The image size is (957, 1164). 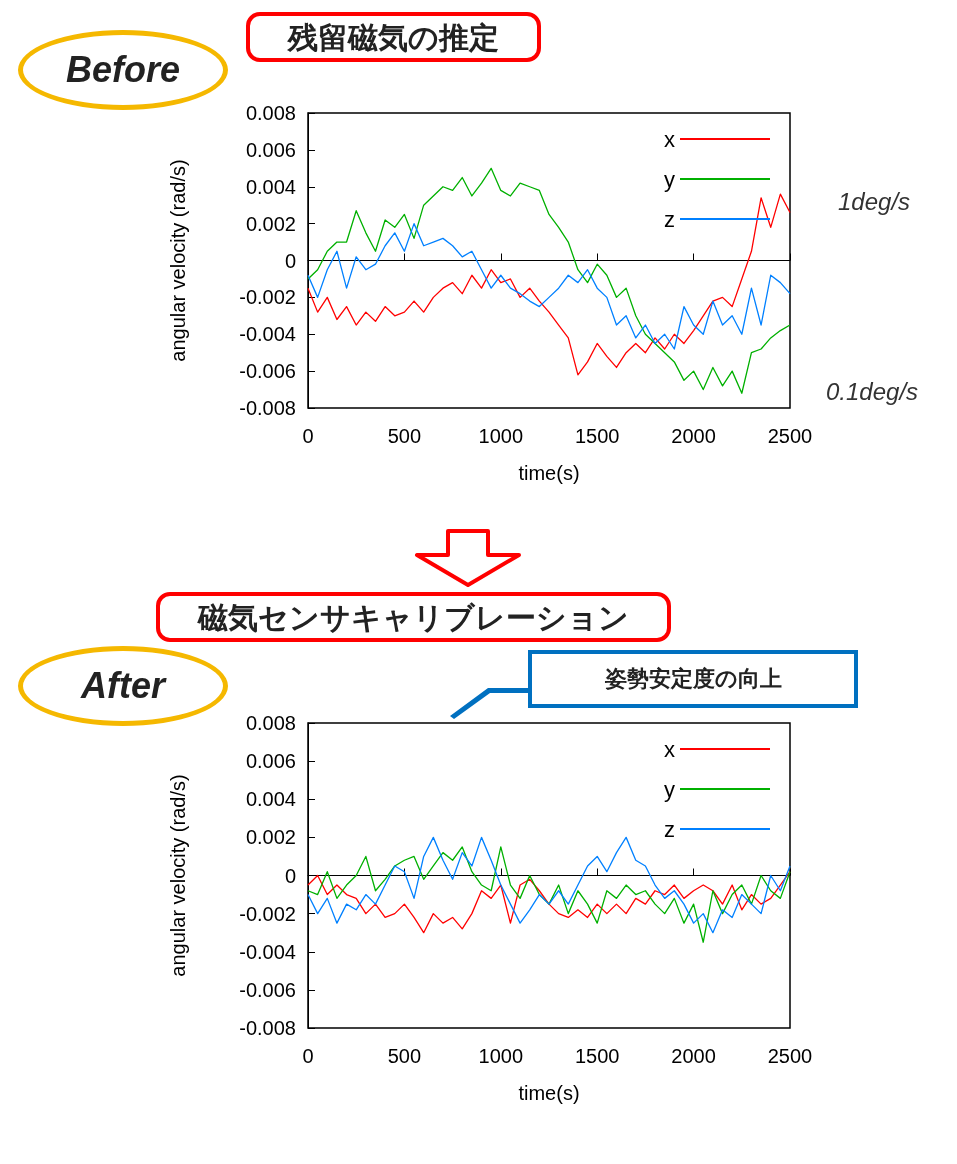 I want to click on text: 1deg/s, so click(x=874, y=202).